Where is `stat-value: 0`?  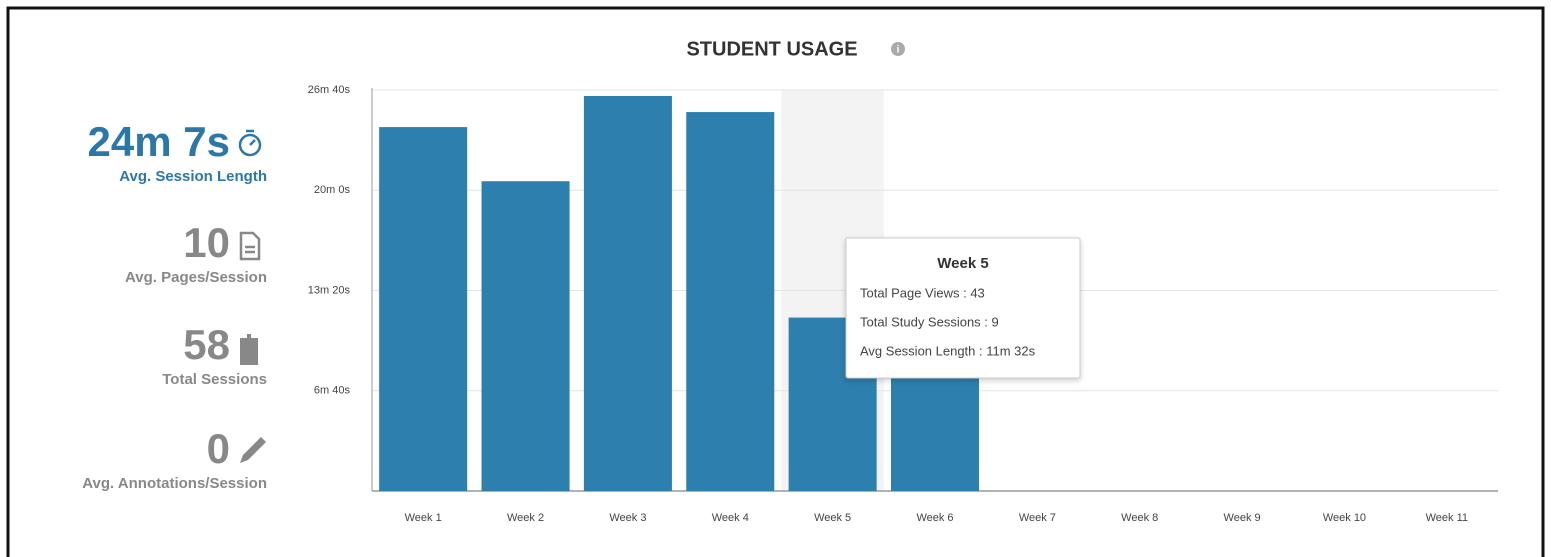
stat-value: 0 is located at coordinates (218, 448).